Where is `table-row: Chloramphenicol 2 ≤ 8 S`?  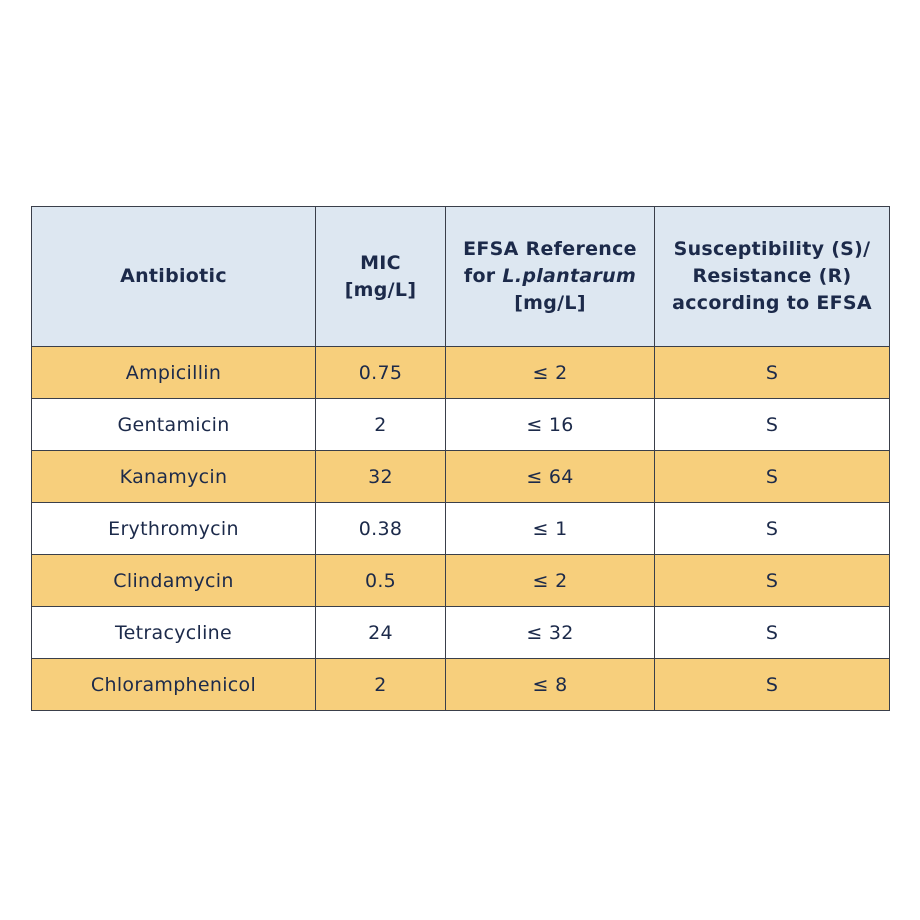
table-row: Chloramphenicol 2 ≤ 8 S is located at coordinates (460, 684).